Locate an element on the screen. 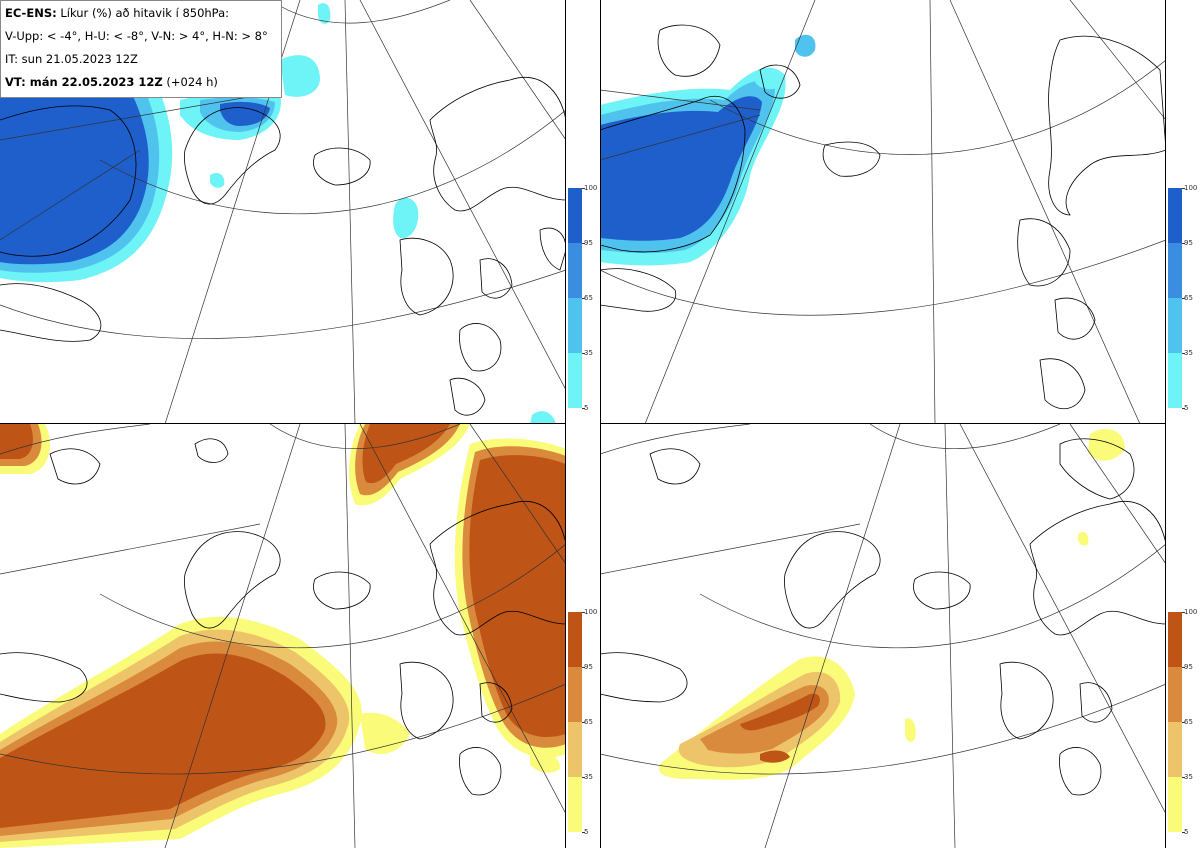 Image resolution: width=1200 pixels, height=848 pixels. colorbar-cold-left: 100 95 65 35 5 is located at coordinates (582, 298).